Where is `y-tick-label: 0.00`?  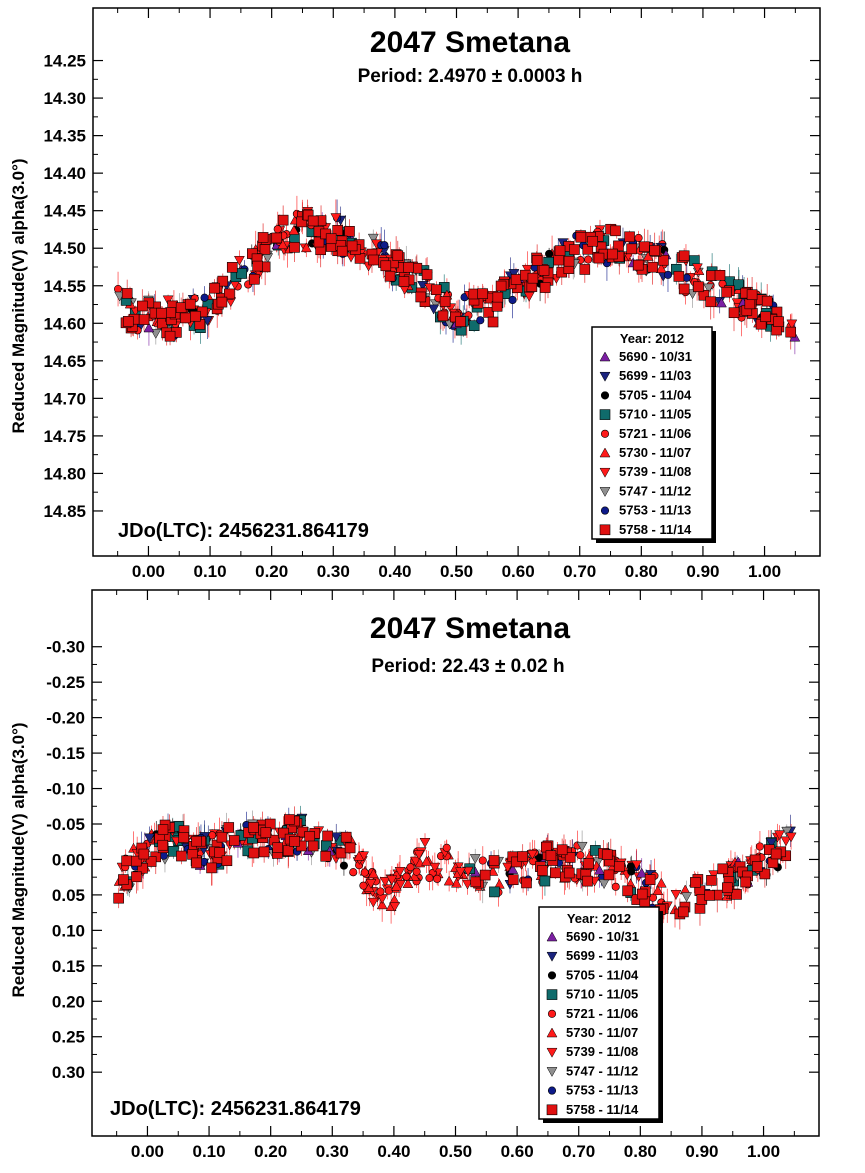 y-tick-label: 0.00 is located at coordinates (68, 859).